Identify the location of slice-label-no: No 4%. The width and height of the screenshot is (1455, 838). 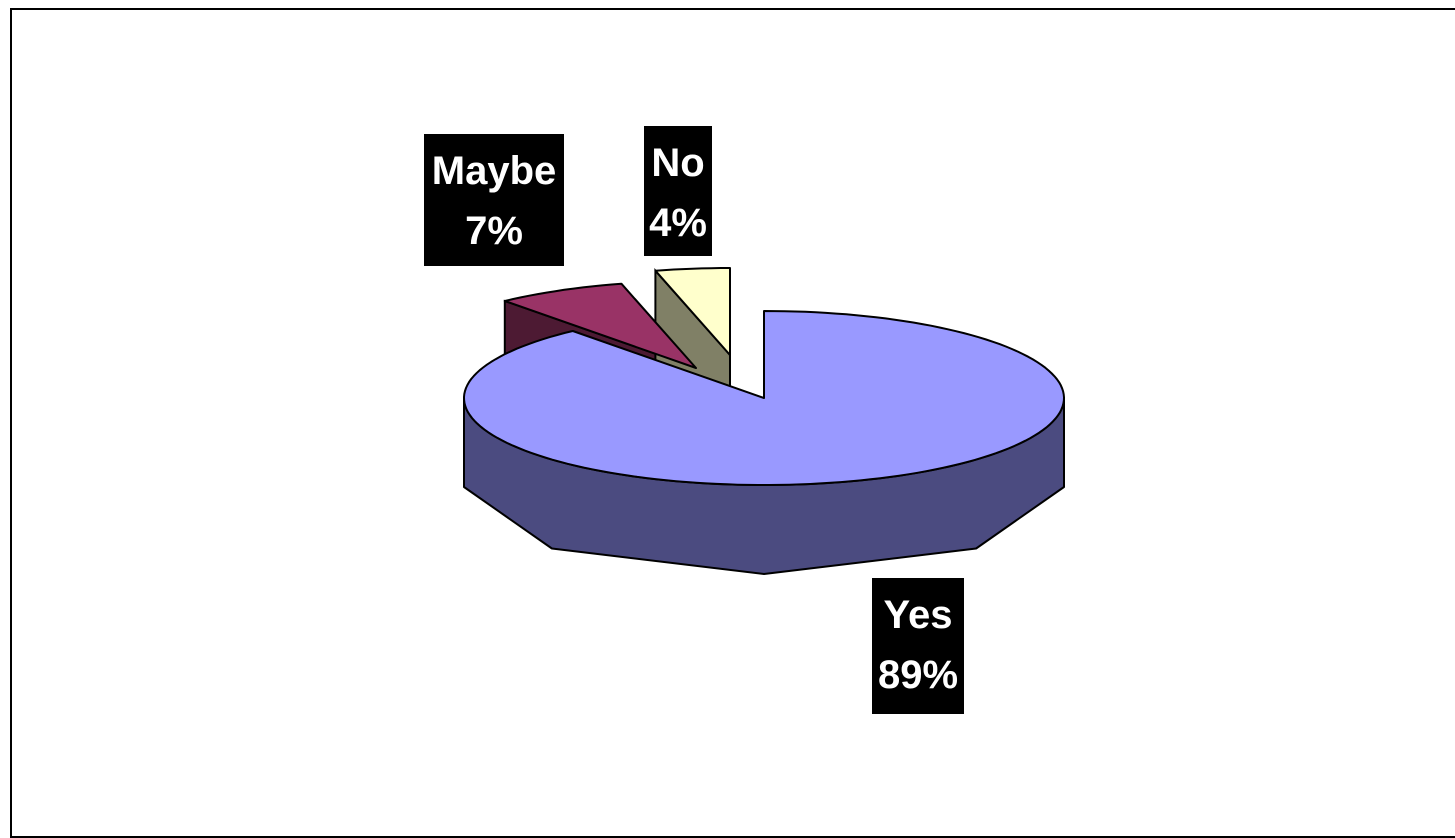
(678, 191).